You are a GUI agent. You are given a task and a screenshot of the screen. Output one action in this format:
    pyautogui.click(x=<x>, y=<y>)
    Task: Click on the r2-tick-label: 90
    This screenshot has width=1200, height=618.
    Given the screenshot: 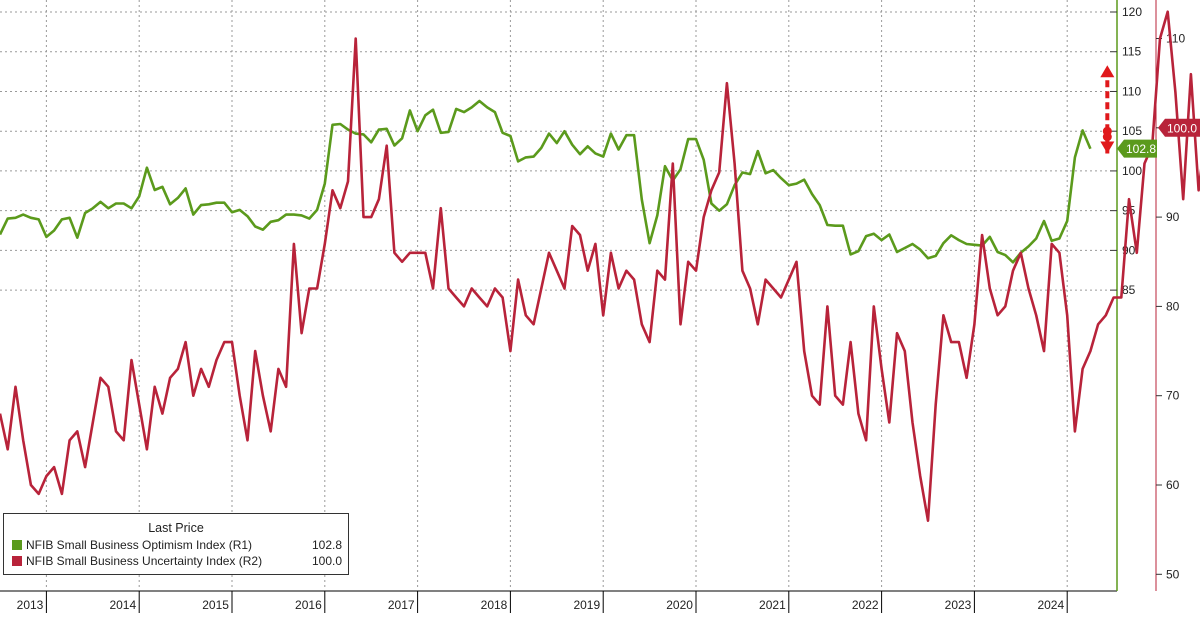 What is the action you would take?
    pyautogui.click(x=1173, y=217)
    